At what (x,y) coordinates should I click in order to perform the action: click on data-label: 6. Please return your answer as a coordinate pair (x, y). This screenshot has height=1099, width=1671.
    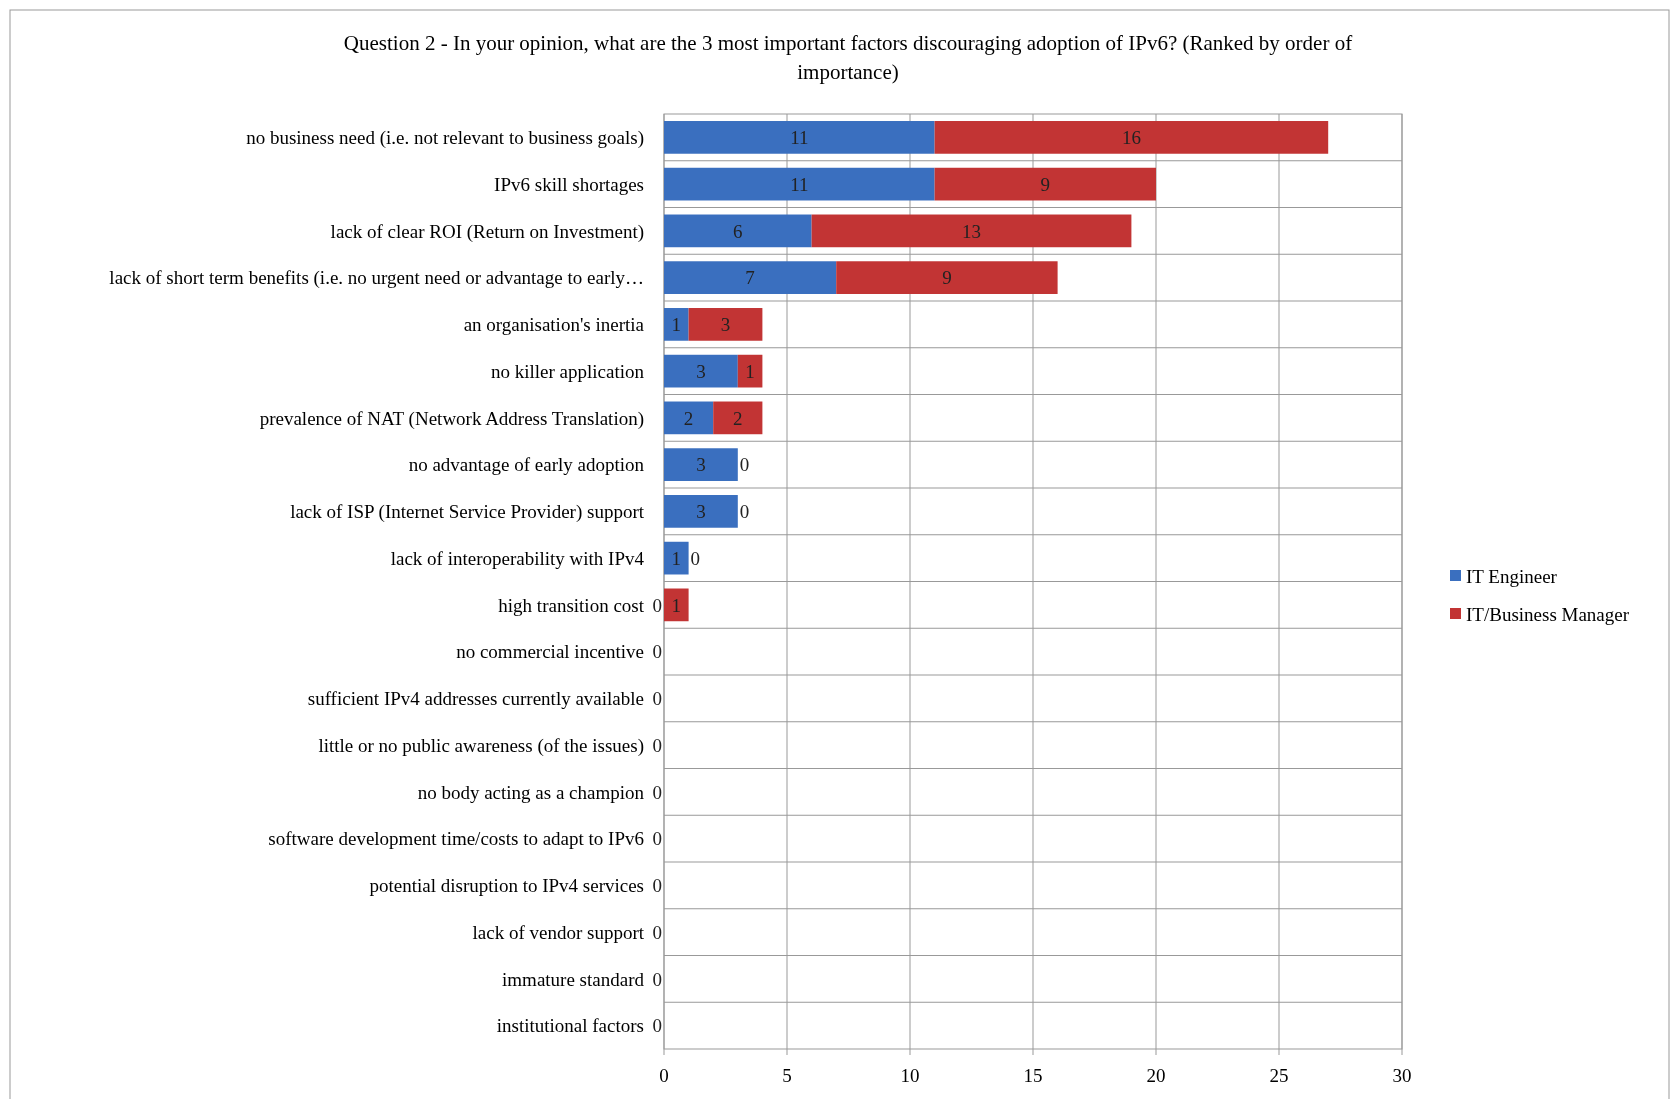
    Looking at the image, I should click on (738, 231).